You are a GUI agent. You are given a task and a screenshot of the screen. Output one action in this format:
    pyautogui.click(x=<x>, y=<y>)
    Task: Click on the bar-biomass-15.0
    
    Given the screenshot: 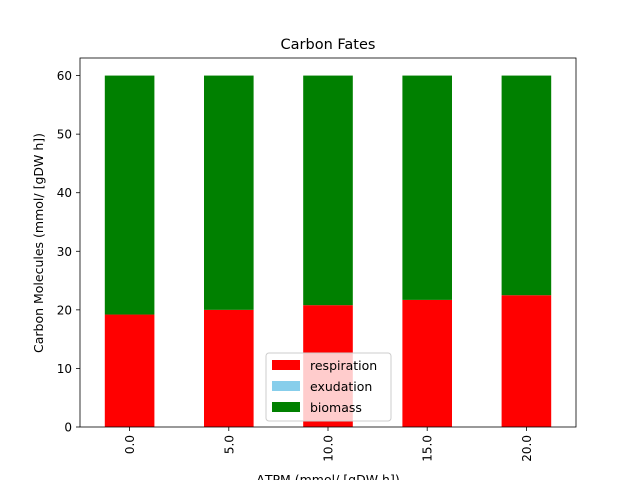 What is the action you would take?
    pyautogui.click(x=427, y=187)
    